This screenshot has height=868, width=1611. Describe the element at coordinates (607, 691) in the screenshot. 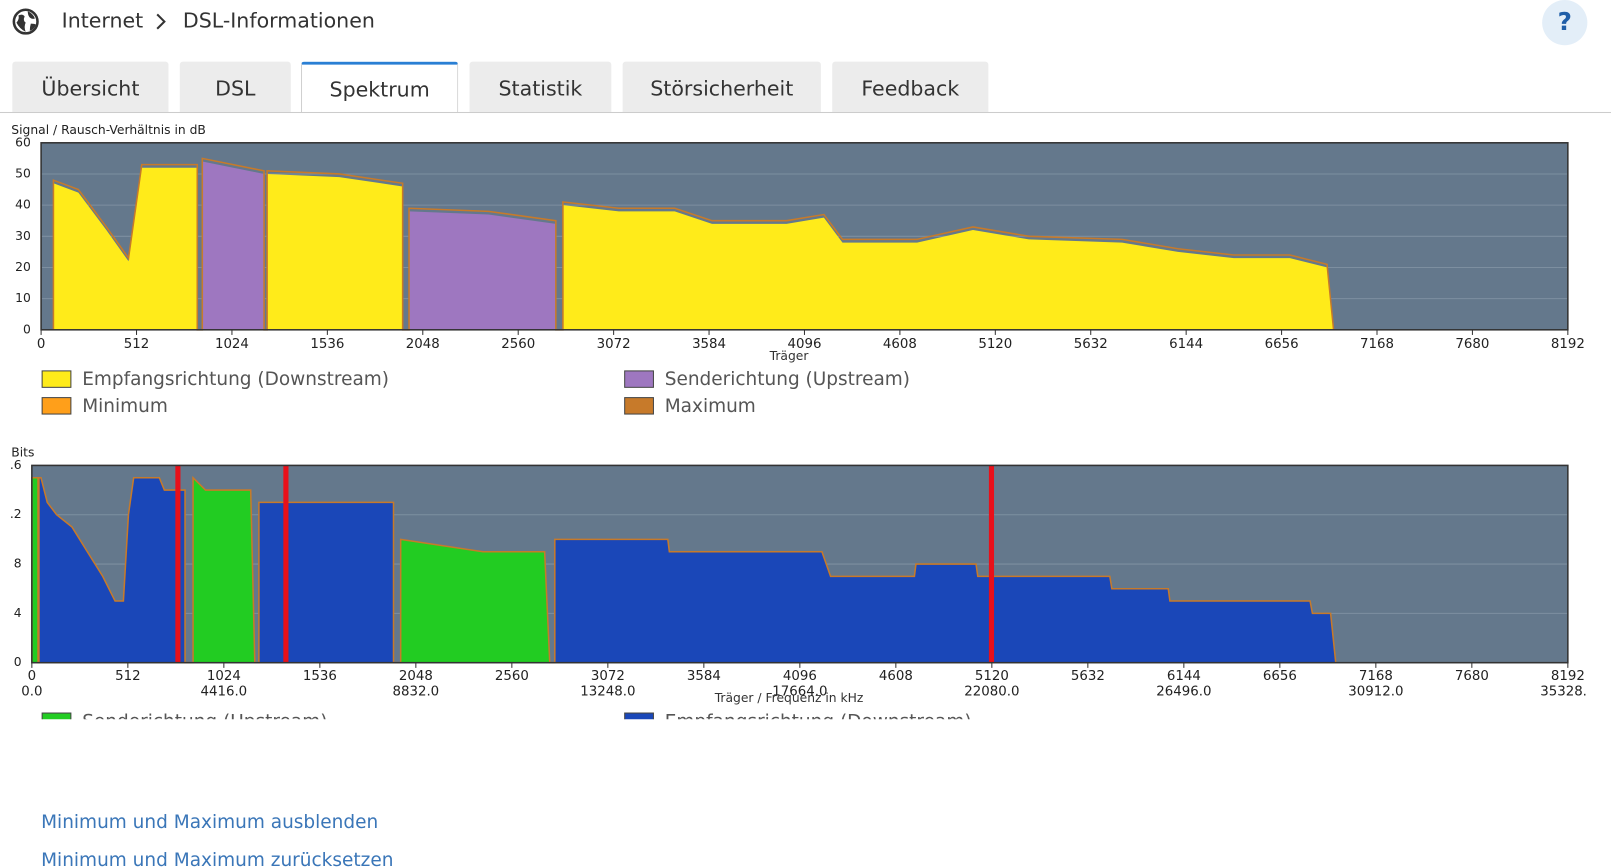

I see `x2-tick-label: 13248.0` at that location.